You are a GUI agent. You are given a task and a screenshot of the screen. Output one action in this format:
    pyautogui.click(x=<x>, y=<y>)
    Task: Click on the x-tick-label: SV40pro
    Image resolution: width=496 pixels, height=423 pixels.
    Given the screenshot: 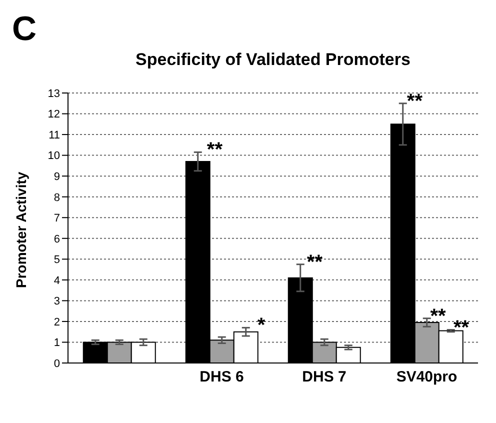 What is the action you would take?
    pyautogui.click(x=427, y=377)
    